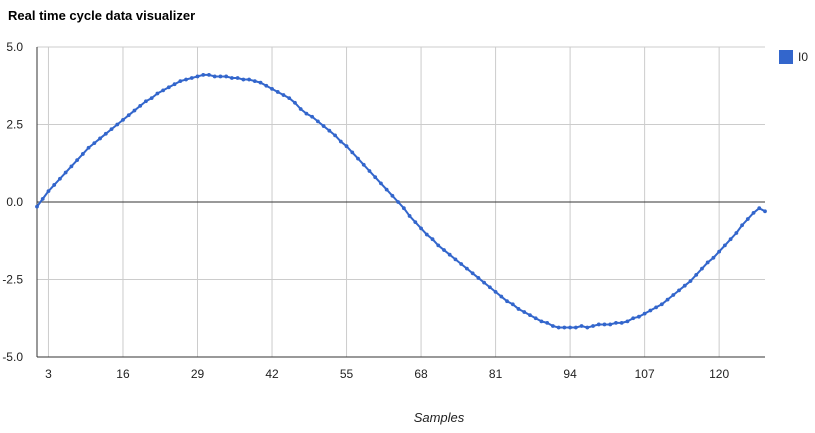 This screenshot has width=815, height=433. What do you see at coordinates (439, 417) in the screenshot?
I see `x-axis-title: Samples` at bounding box center [439, 417].